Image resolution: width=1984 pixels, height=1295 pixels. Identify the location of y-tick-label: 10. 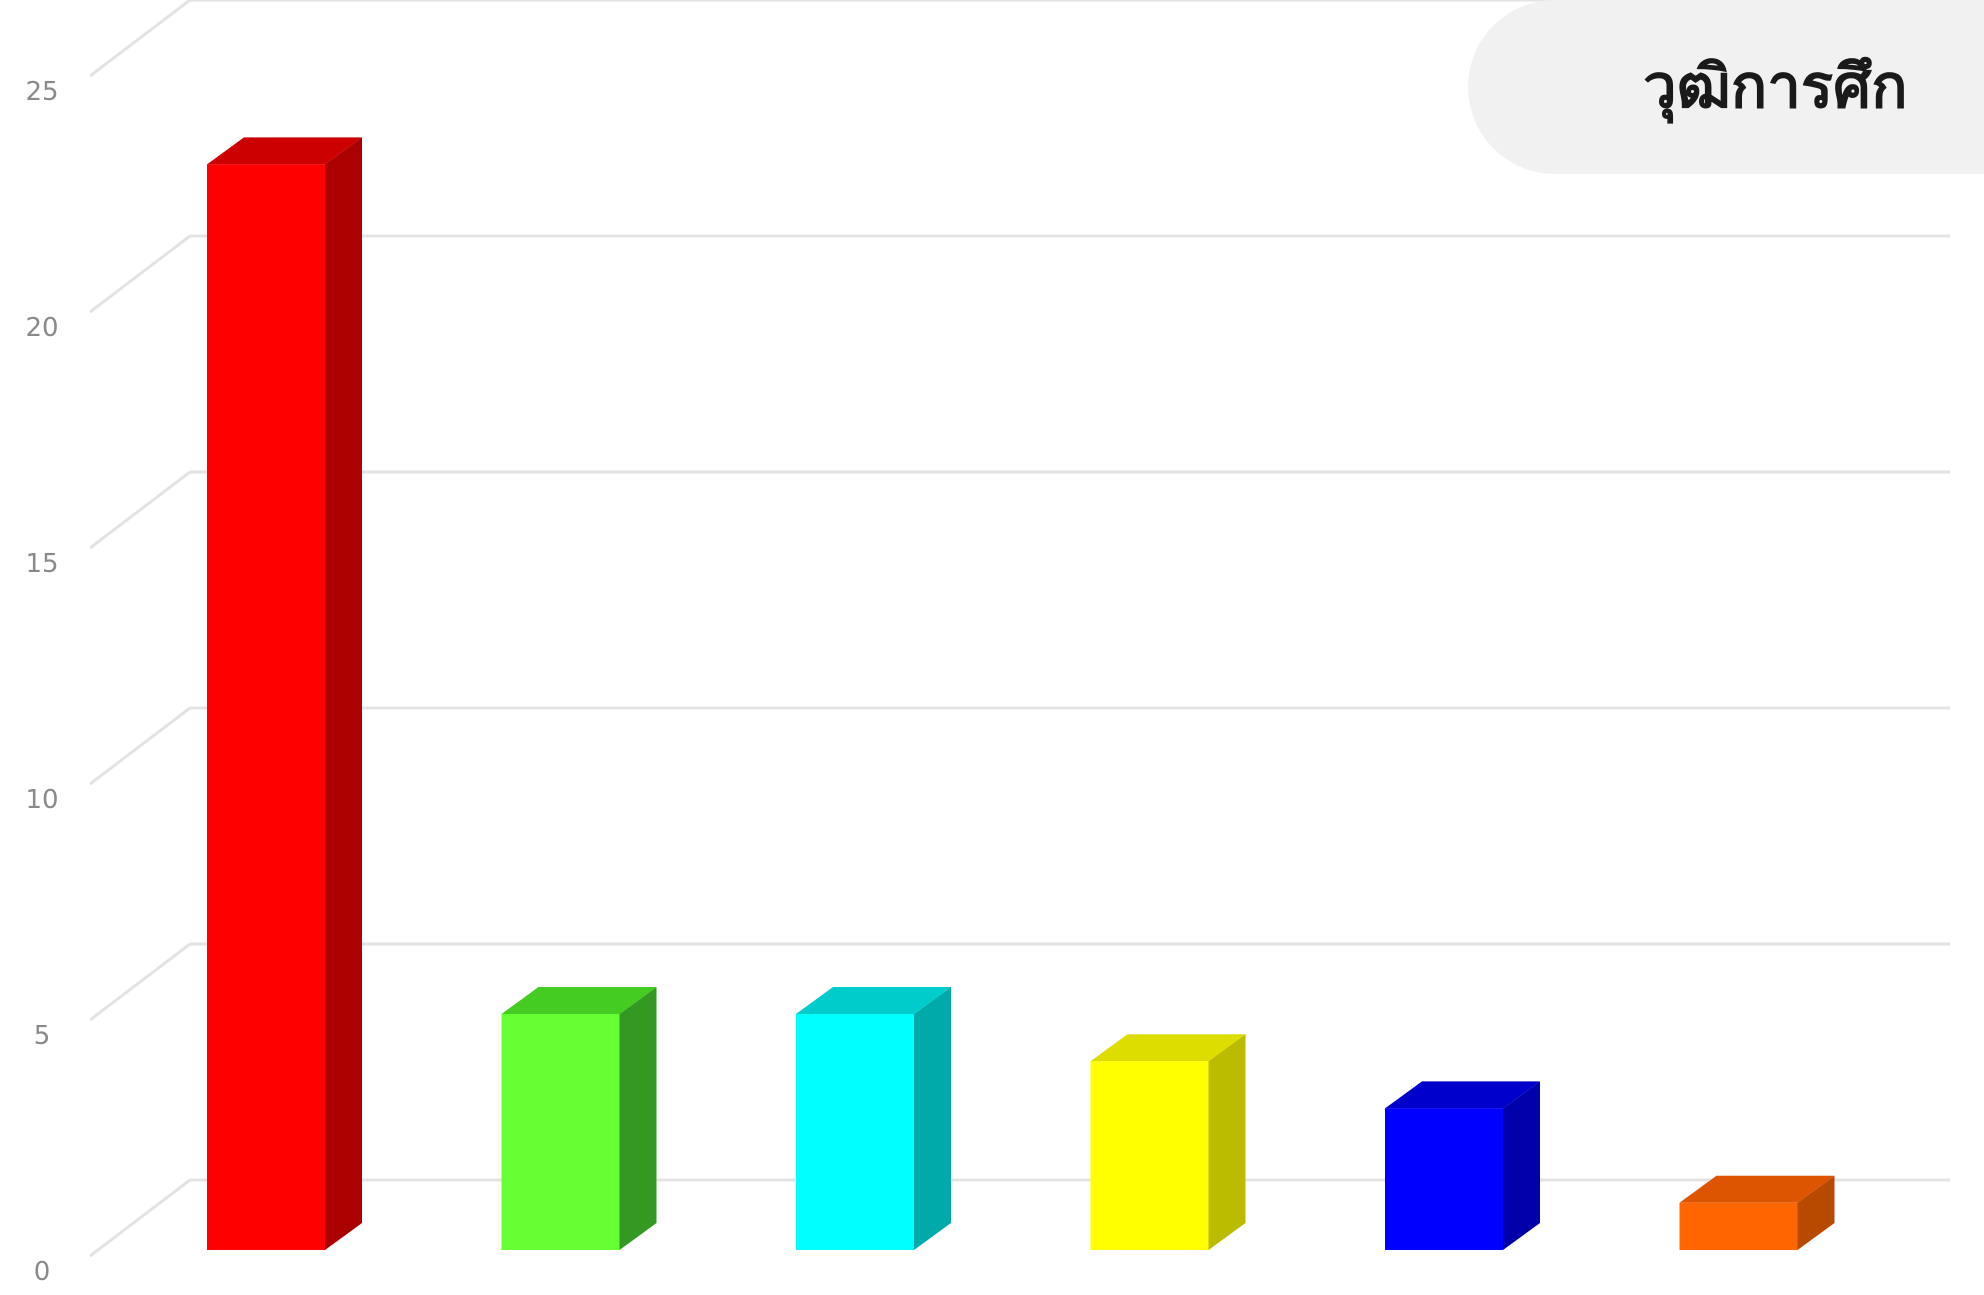
(41, 800).